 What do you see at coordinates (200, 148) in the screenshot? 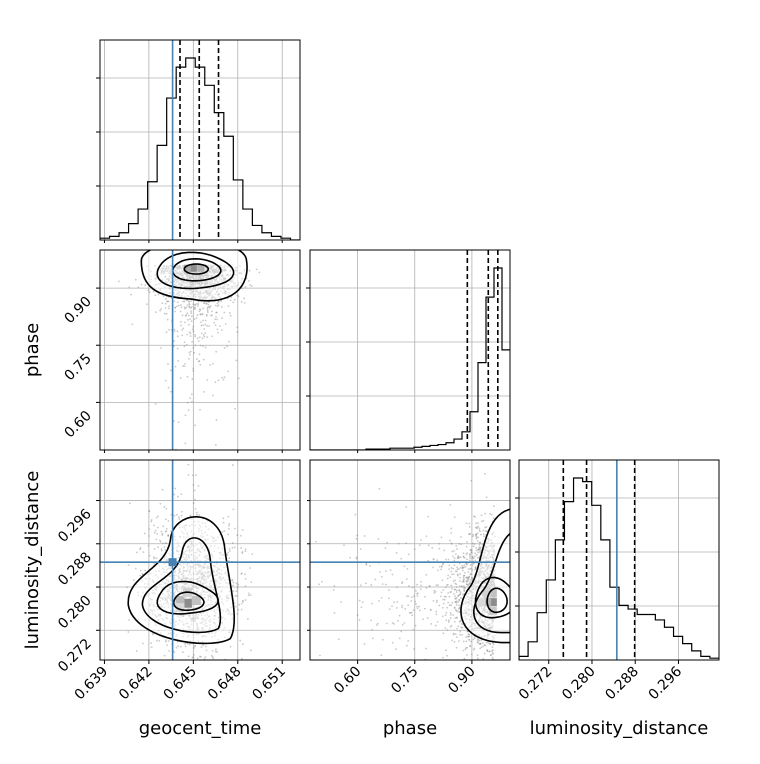
I see `histogram-geocent_time` at bounding box center [200, 148].